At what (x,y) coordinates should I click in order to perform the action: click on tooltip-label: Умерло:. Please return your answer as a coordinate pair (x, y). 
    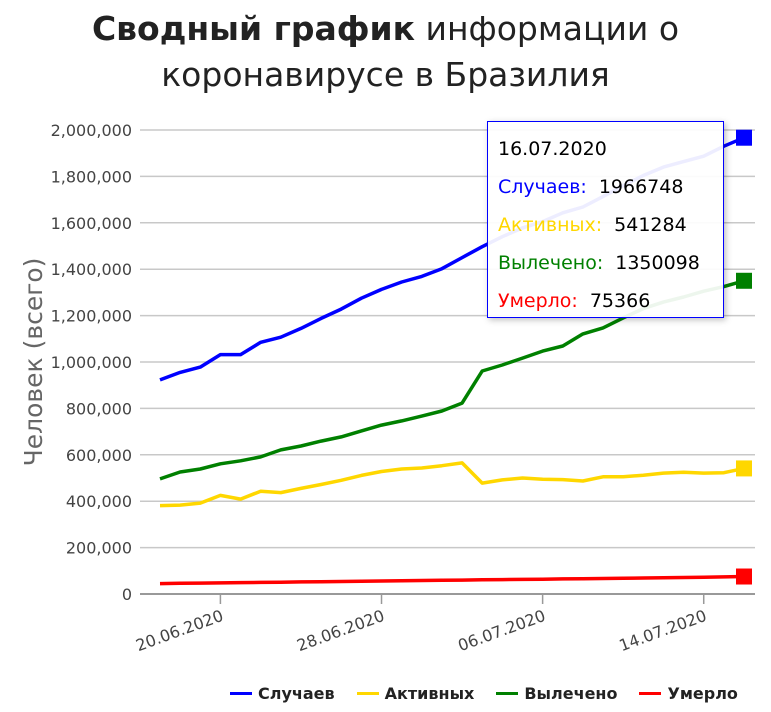
    Looking at the image, I should click on (538, 301).